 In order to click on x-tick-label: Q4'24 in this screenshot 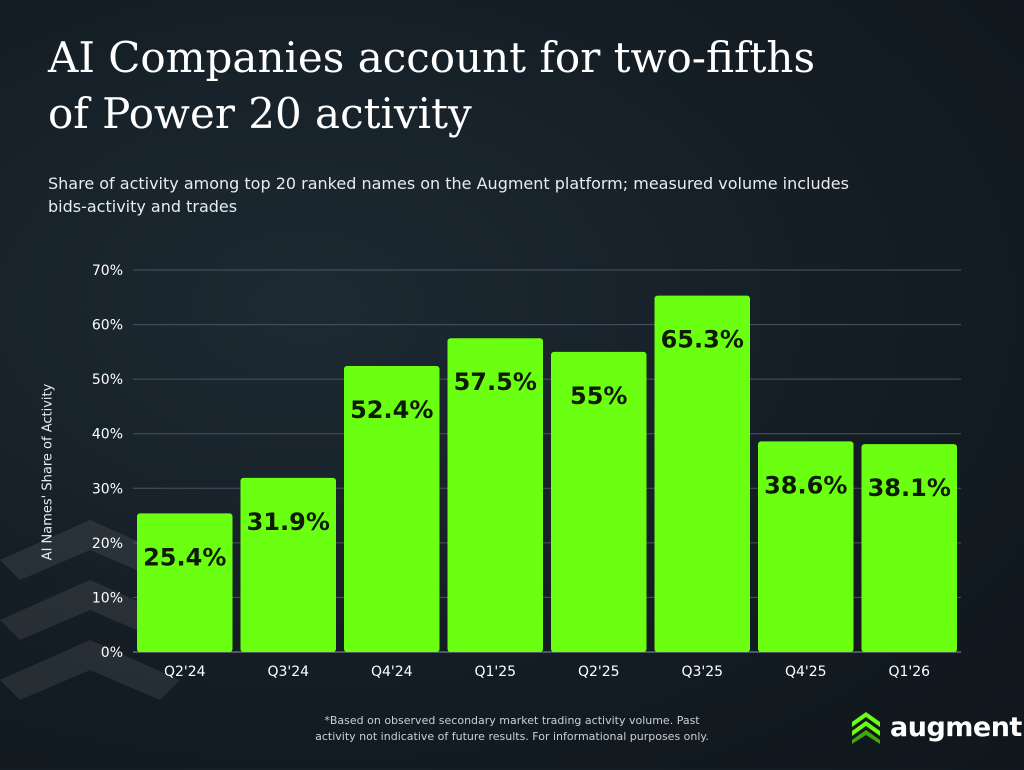, I will do `click(392, 672)`.